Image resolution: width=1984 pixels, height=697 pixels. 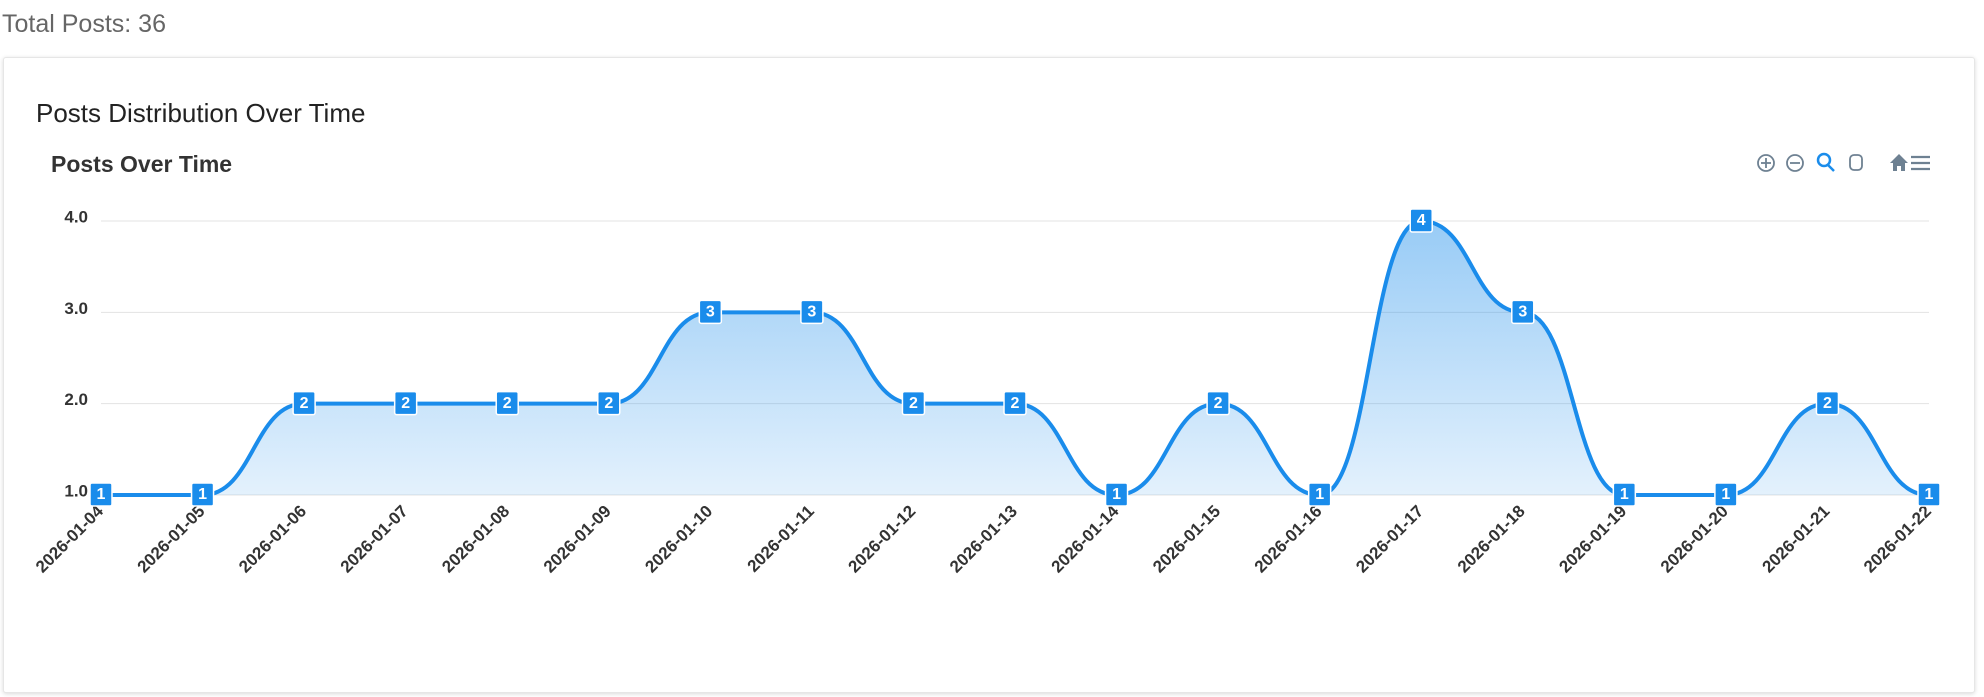 I want to click on x-tick-label: 2026-01-10, so click(x=678, y=539).